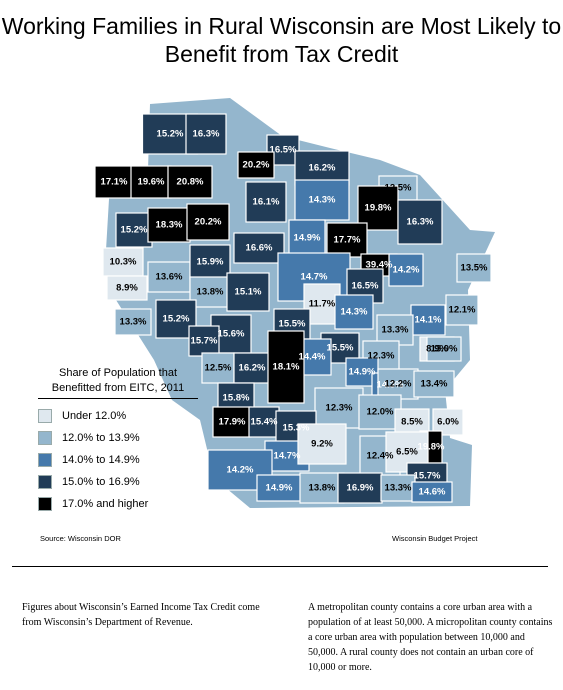 The image size is (563, 690). What do you see at coordinates (101, 438) in the screenshot?
I see `legend-label: 12.0% to 13.9%` at bounding box center [101, 438].